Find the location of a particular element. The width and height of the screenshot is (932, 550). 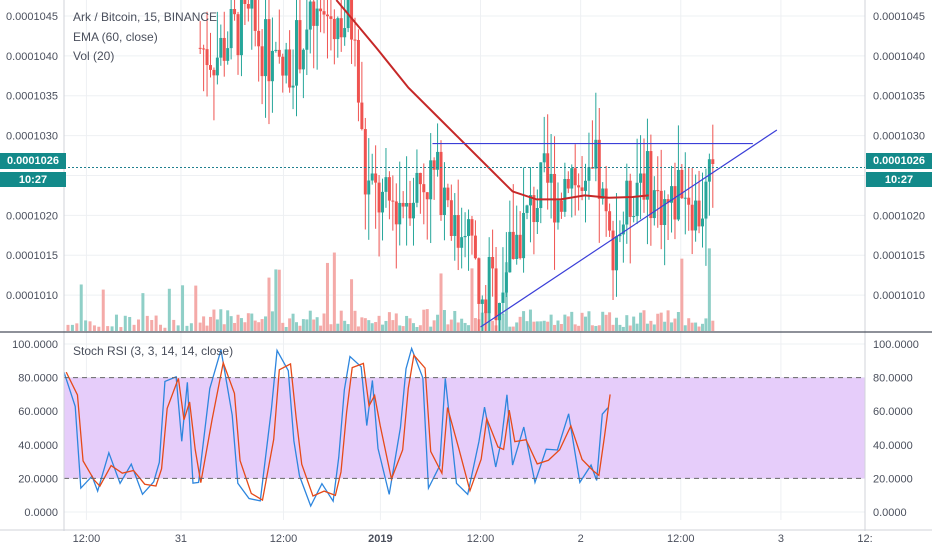

ema-series-line is located at coordinates (492, 100).